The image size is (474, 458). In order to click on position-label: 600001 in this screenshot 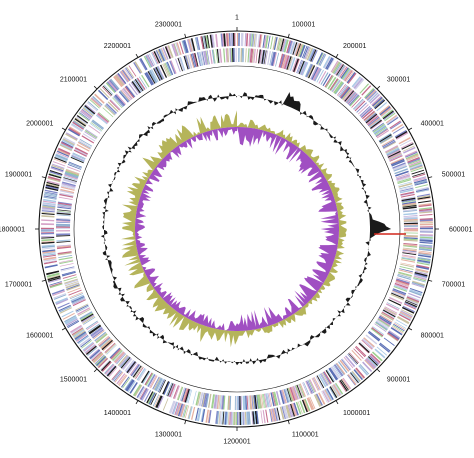, I will do `click(460, 230)`.